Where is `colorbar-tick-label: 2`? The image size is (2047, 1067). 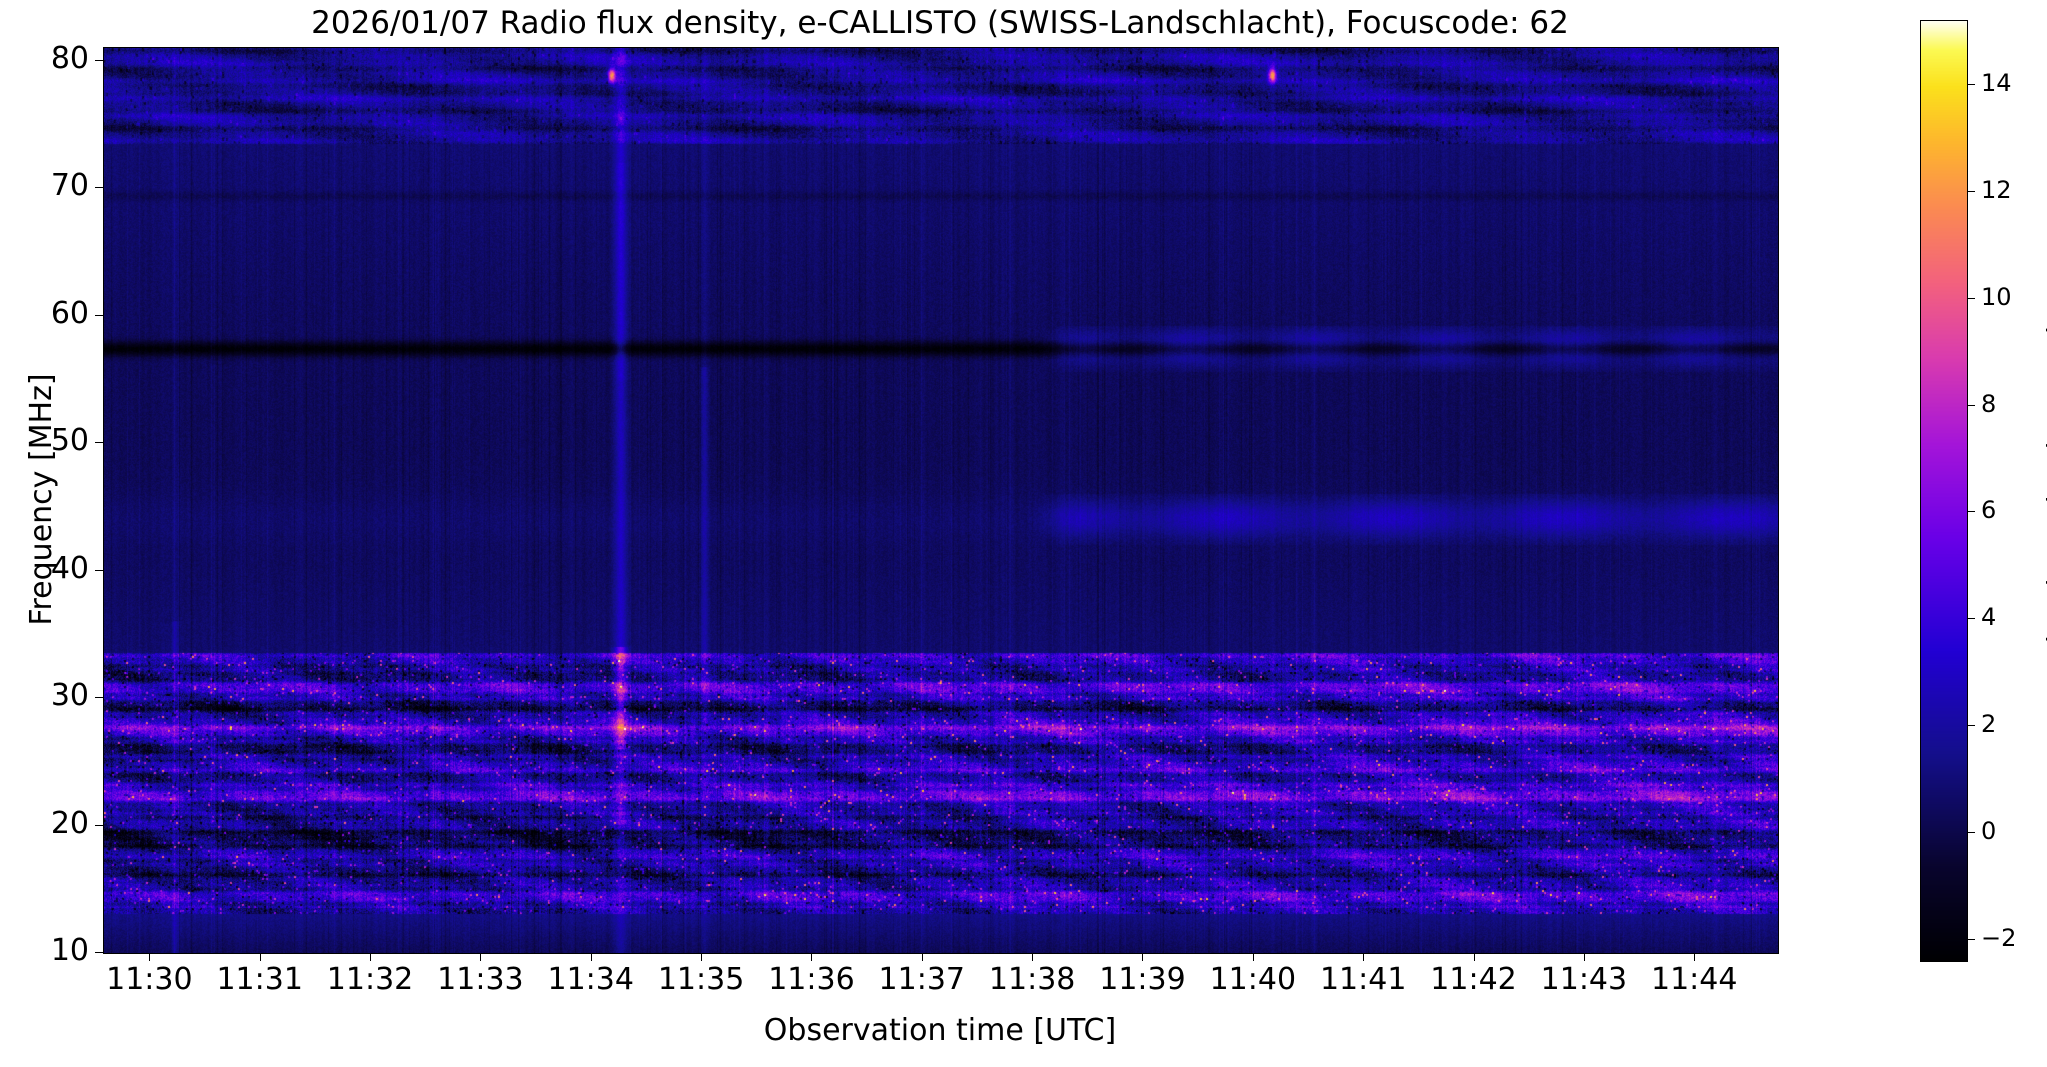 colorbar-tick-label: 2 is located at coordinates (1989, 724).